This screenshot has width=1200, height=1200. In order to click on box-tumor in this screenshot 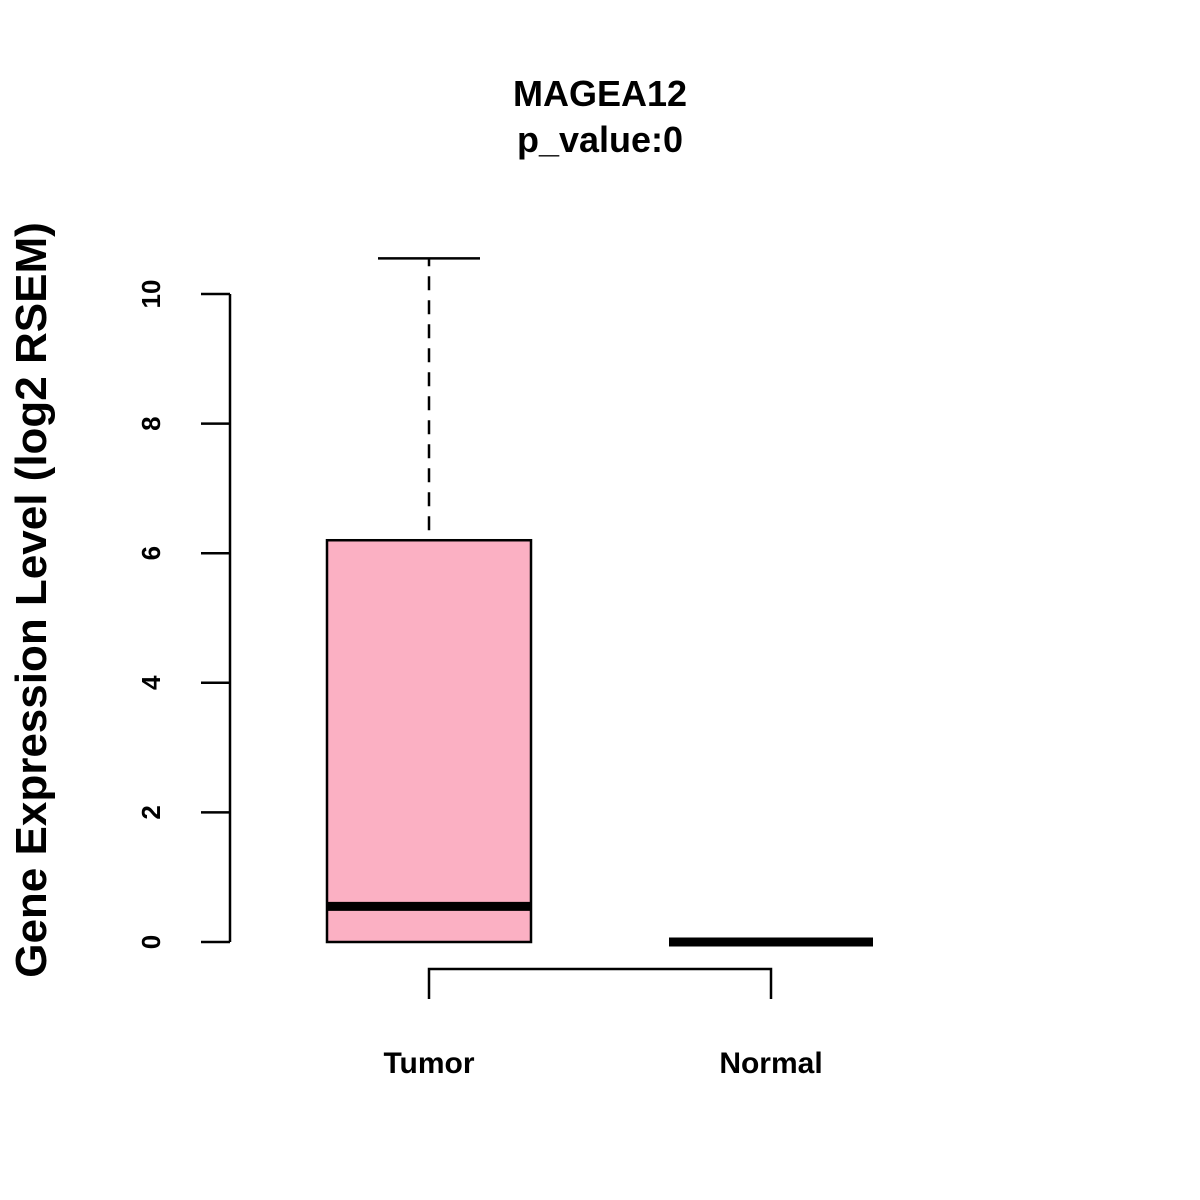, I will do `click(429, 600)`.